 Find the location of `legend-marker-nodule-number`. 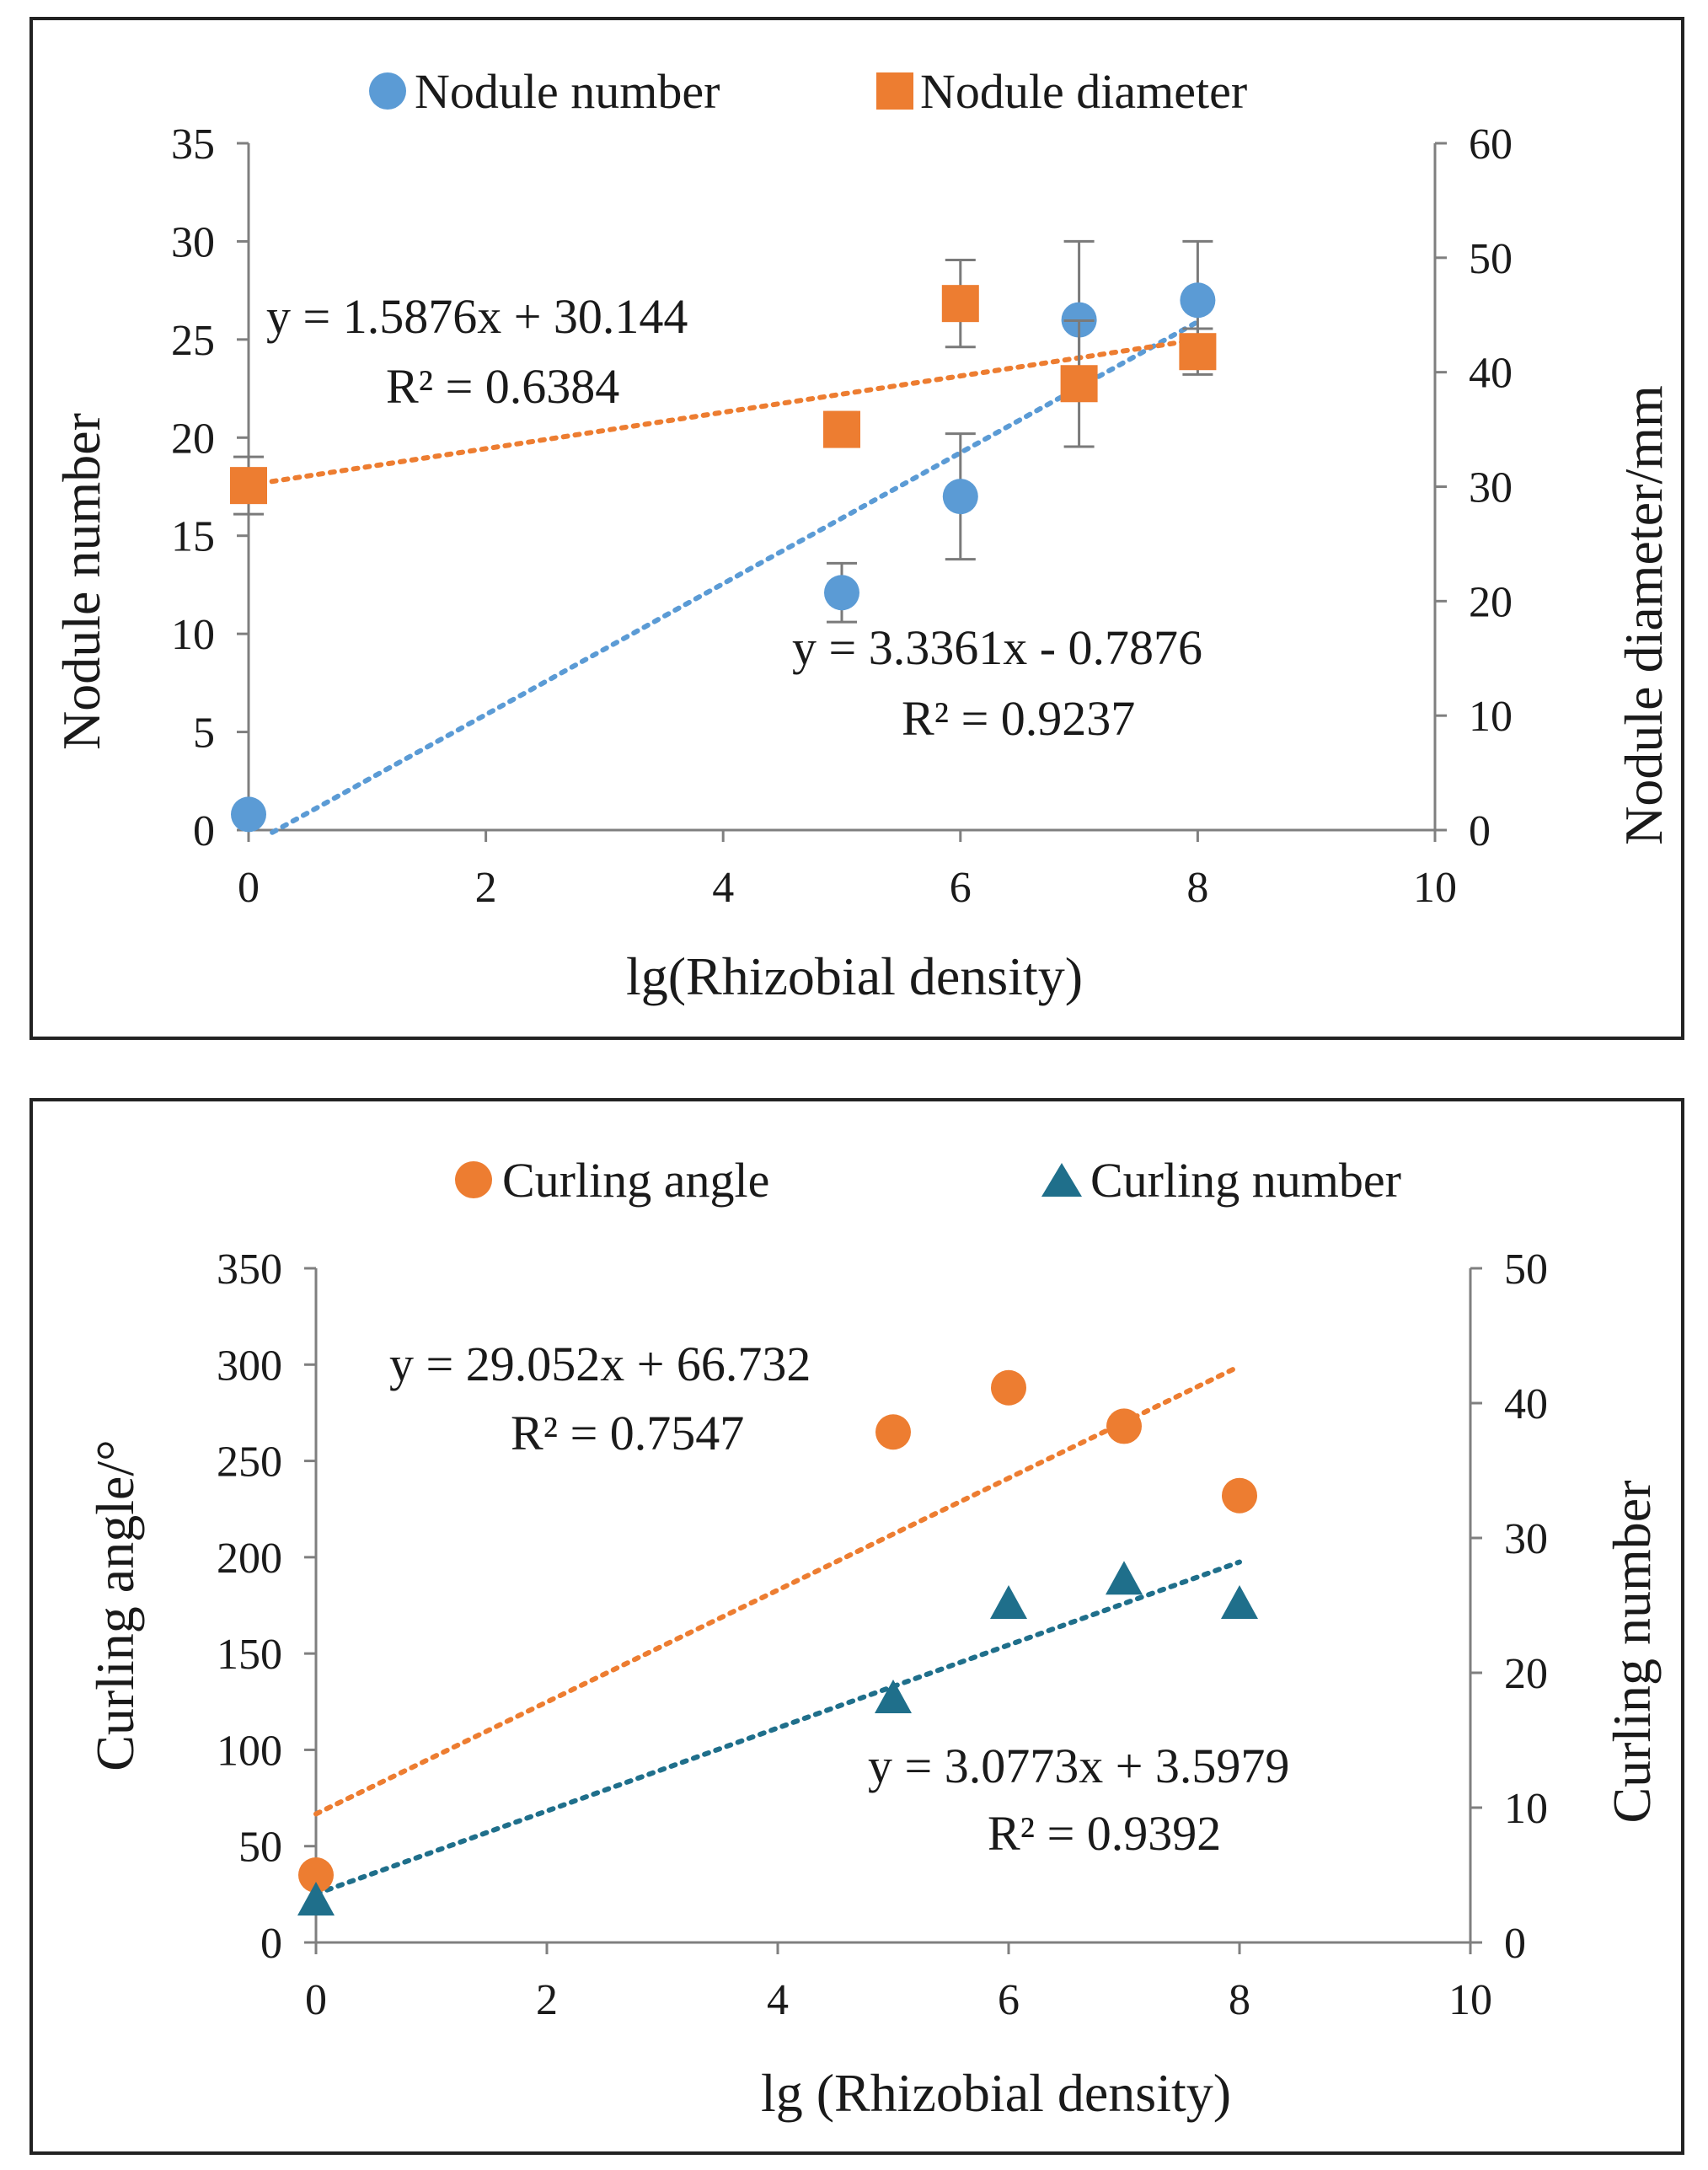

legend-marker-nodule-number is located at coordinates (387, 91).